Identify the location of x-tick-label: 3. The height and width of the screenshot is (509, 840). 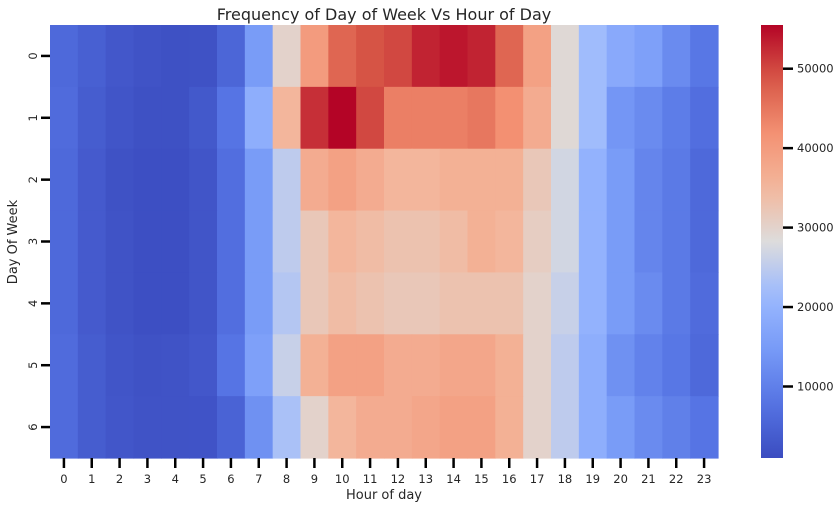
(147, 479).